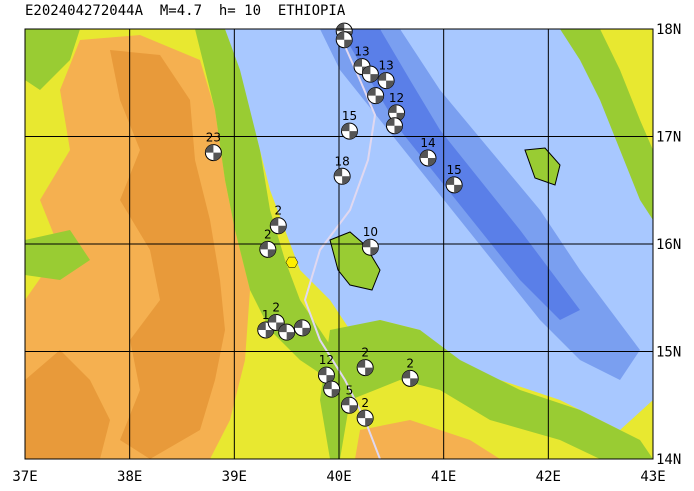 The width and height of the screenshot is (694, 491). What do you see at coordinates (668, 138) in the screenshot?
I see `lat-tick-label: 17N` at bounding box center [668, 138].